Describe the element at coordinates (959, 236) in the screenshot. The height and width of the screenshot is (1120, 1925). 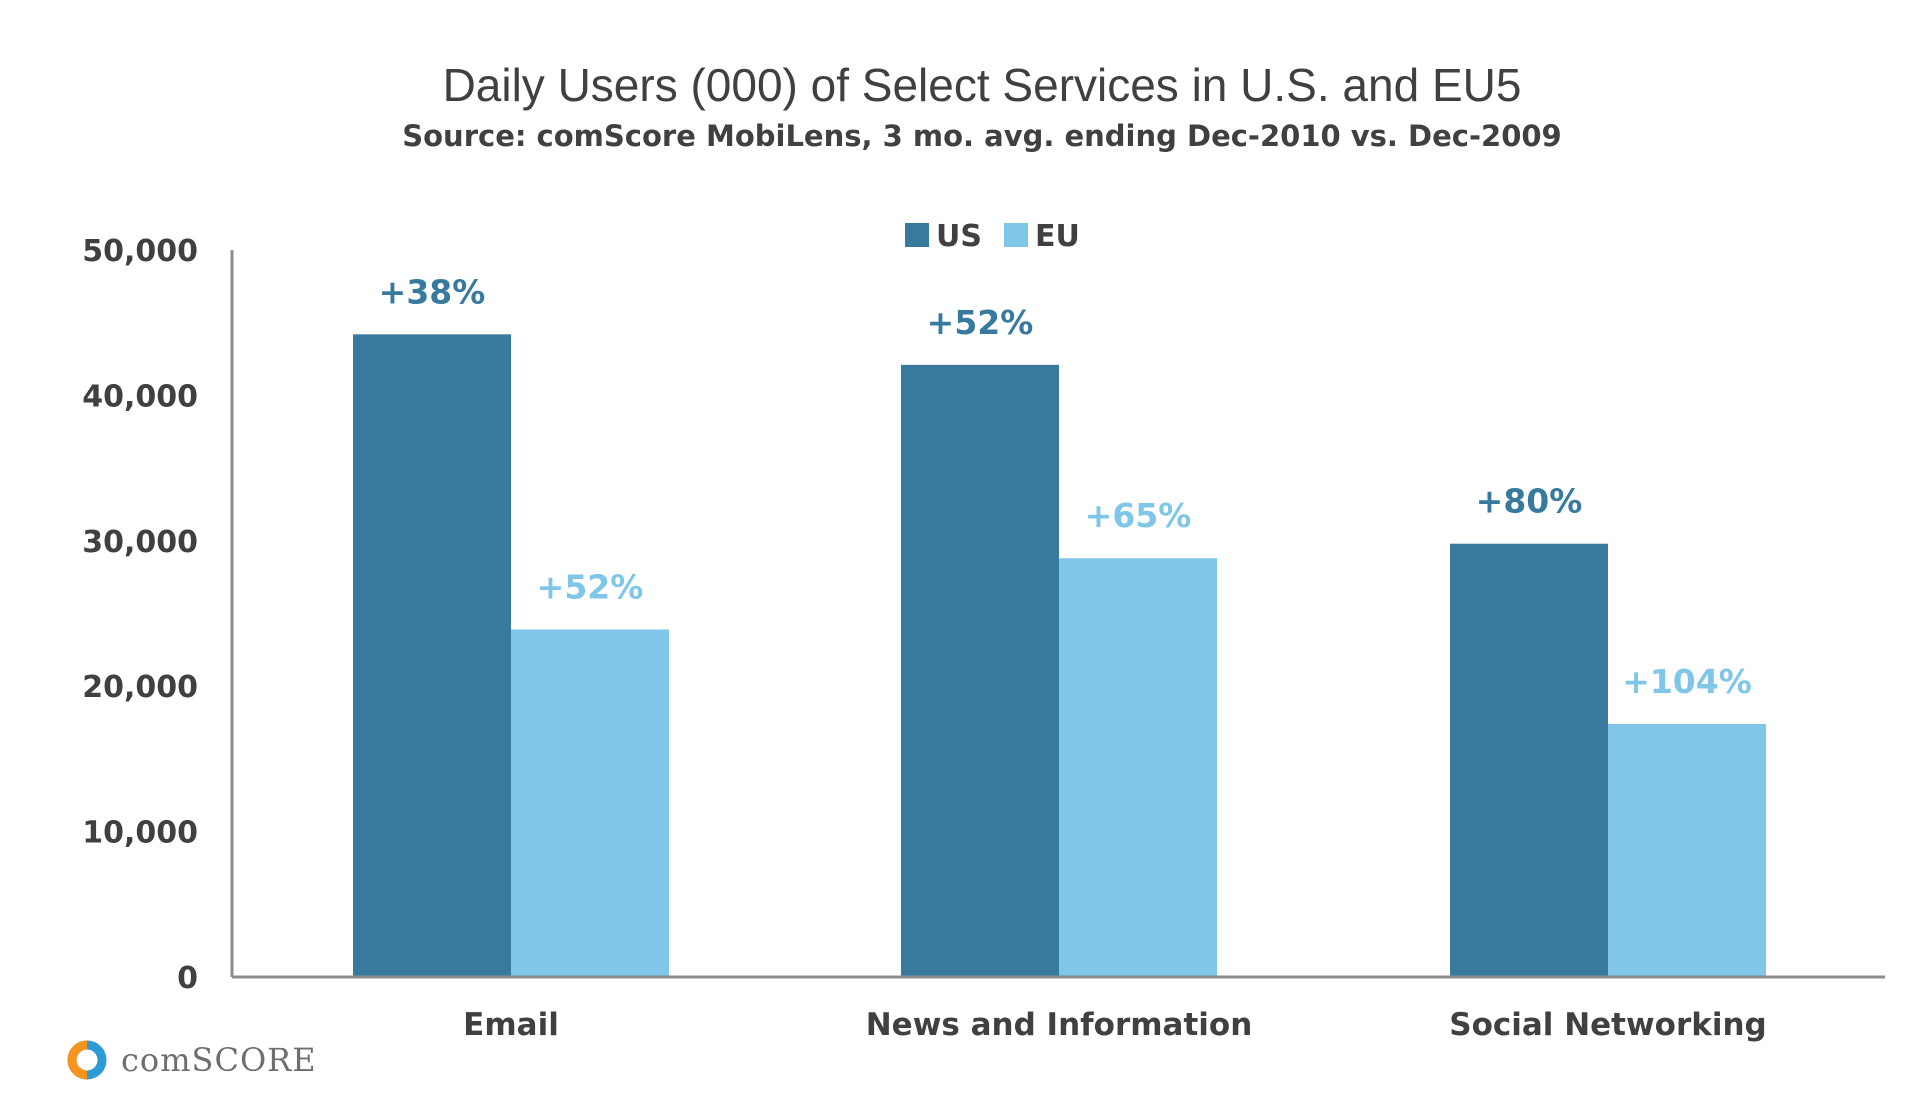
I see `legend-label-us: US` at that location.